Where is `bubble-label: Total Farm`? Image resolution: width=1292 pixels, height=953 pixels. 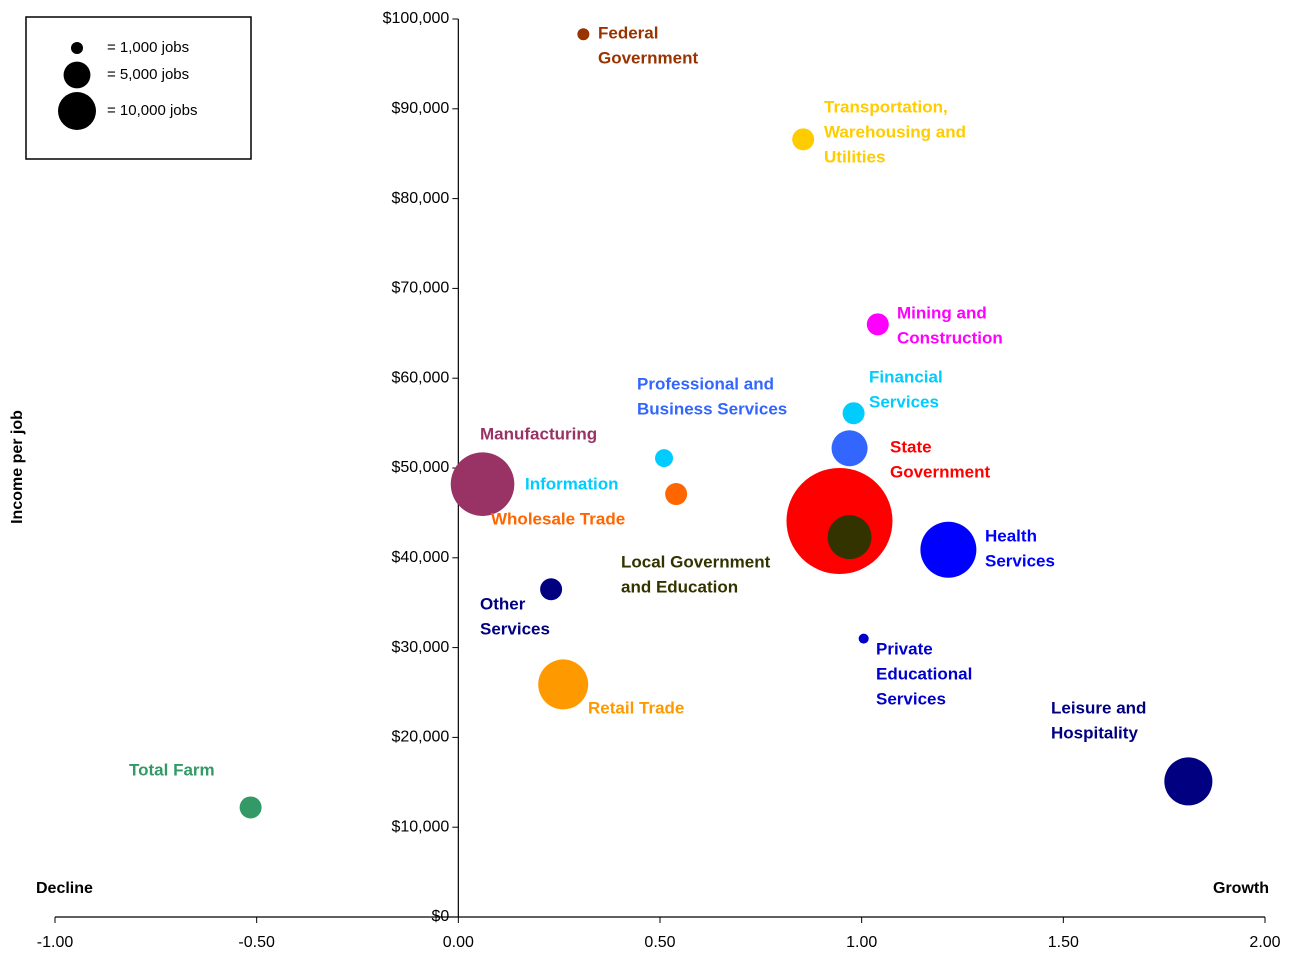 bubble-label: Total Farm is located at coordinates (172, 769).